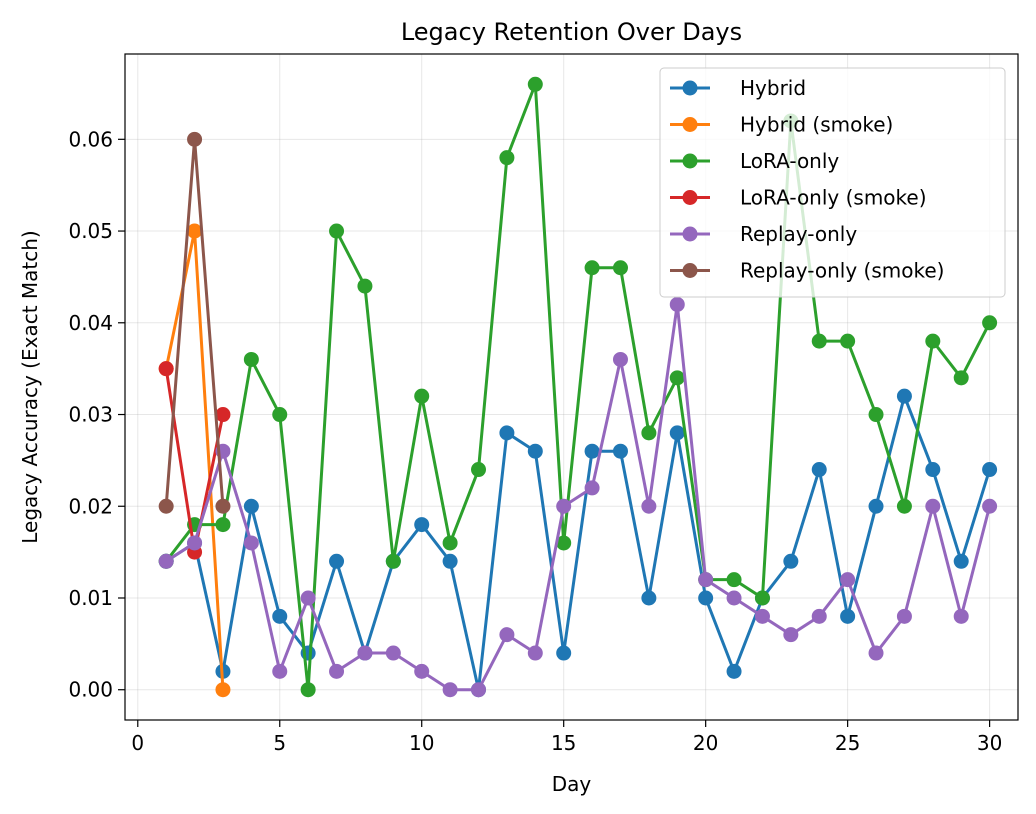 The image size is (1036, 814). I want to click on x-tick: 5, so click(279, 737).